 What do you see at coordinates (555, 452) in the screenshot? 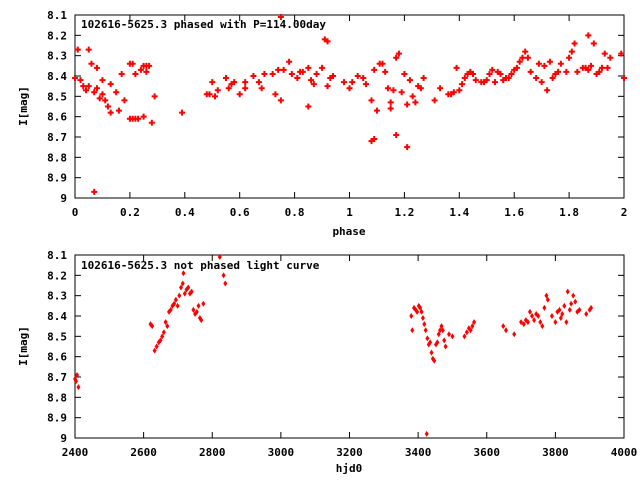
I see `unphased-x-tick-label: 3800` at bounding box center [555, 452].